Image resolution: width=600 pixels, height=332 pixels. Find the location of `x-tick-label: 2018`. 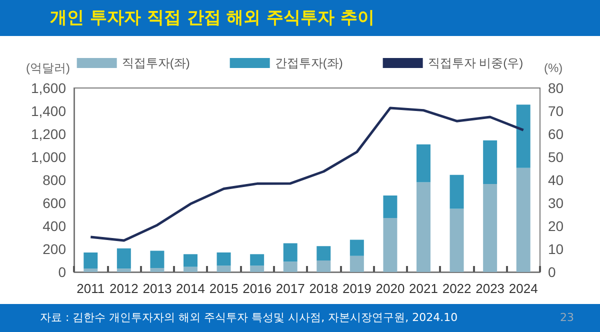

x-tick-label: 2018 is located at coordinates (323, 288).